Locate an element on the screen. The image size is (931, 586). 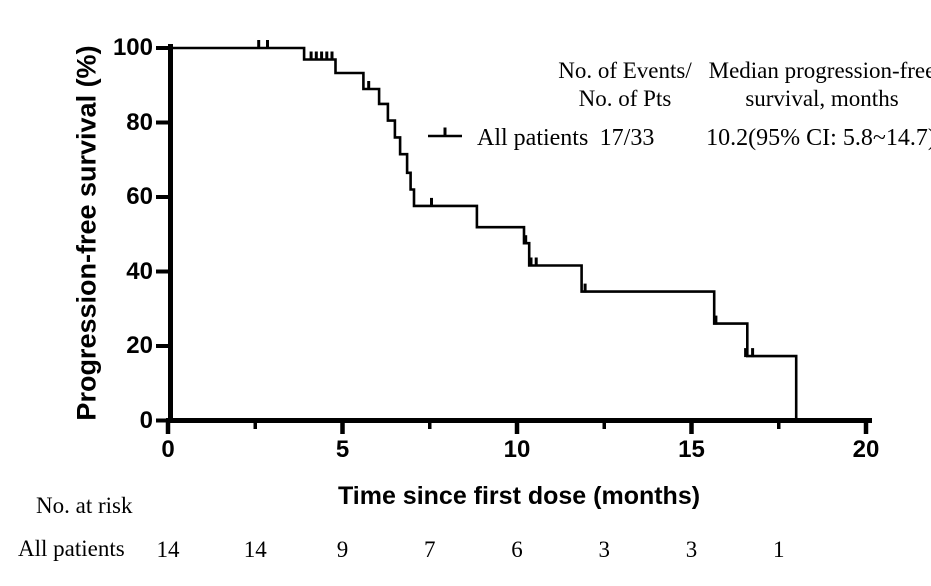
y-tick-label: 0 is located at coordinates (146, 420).